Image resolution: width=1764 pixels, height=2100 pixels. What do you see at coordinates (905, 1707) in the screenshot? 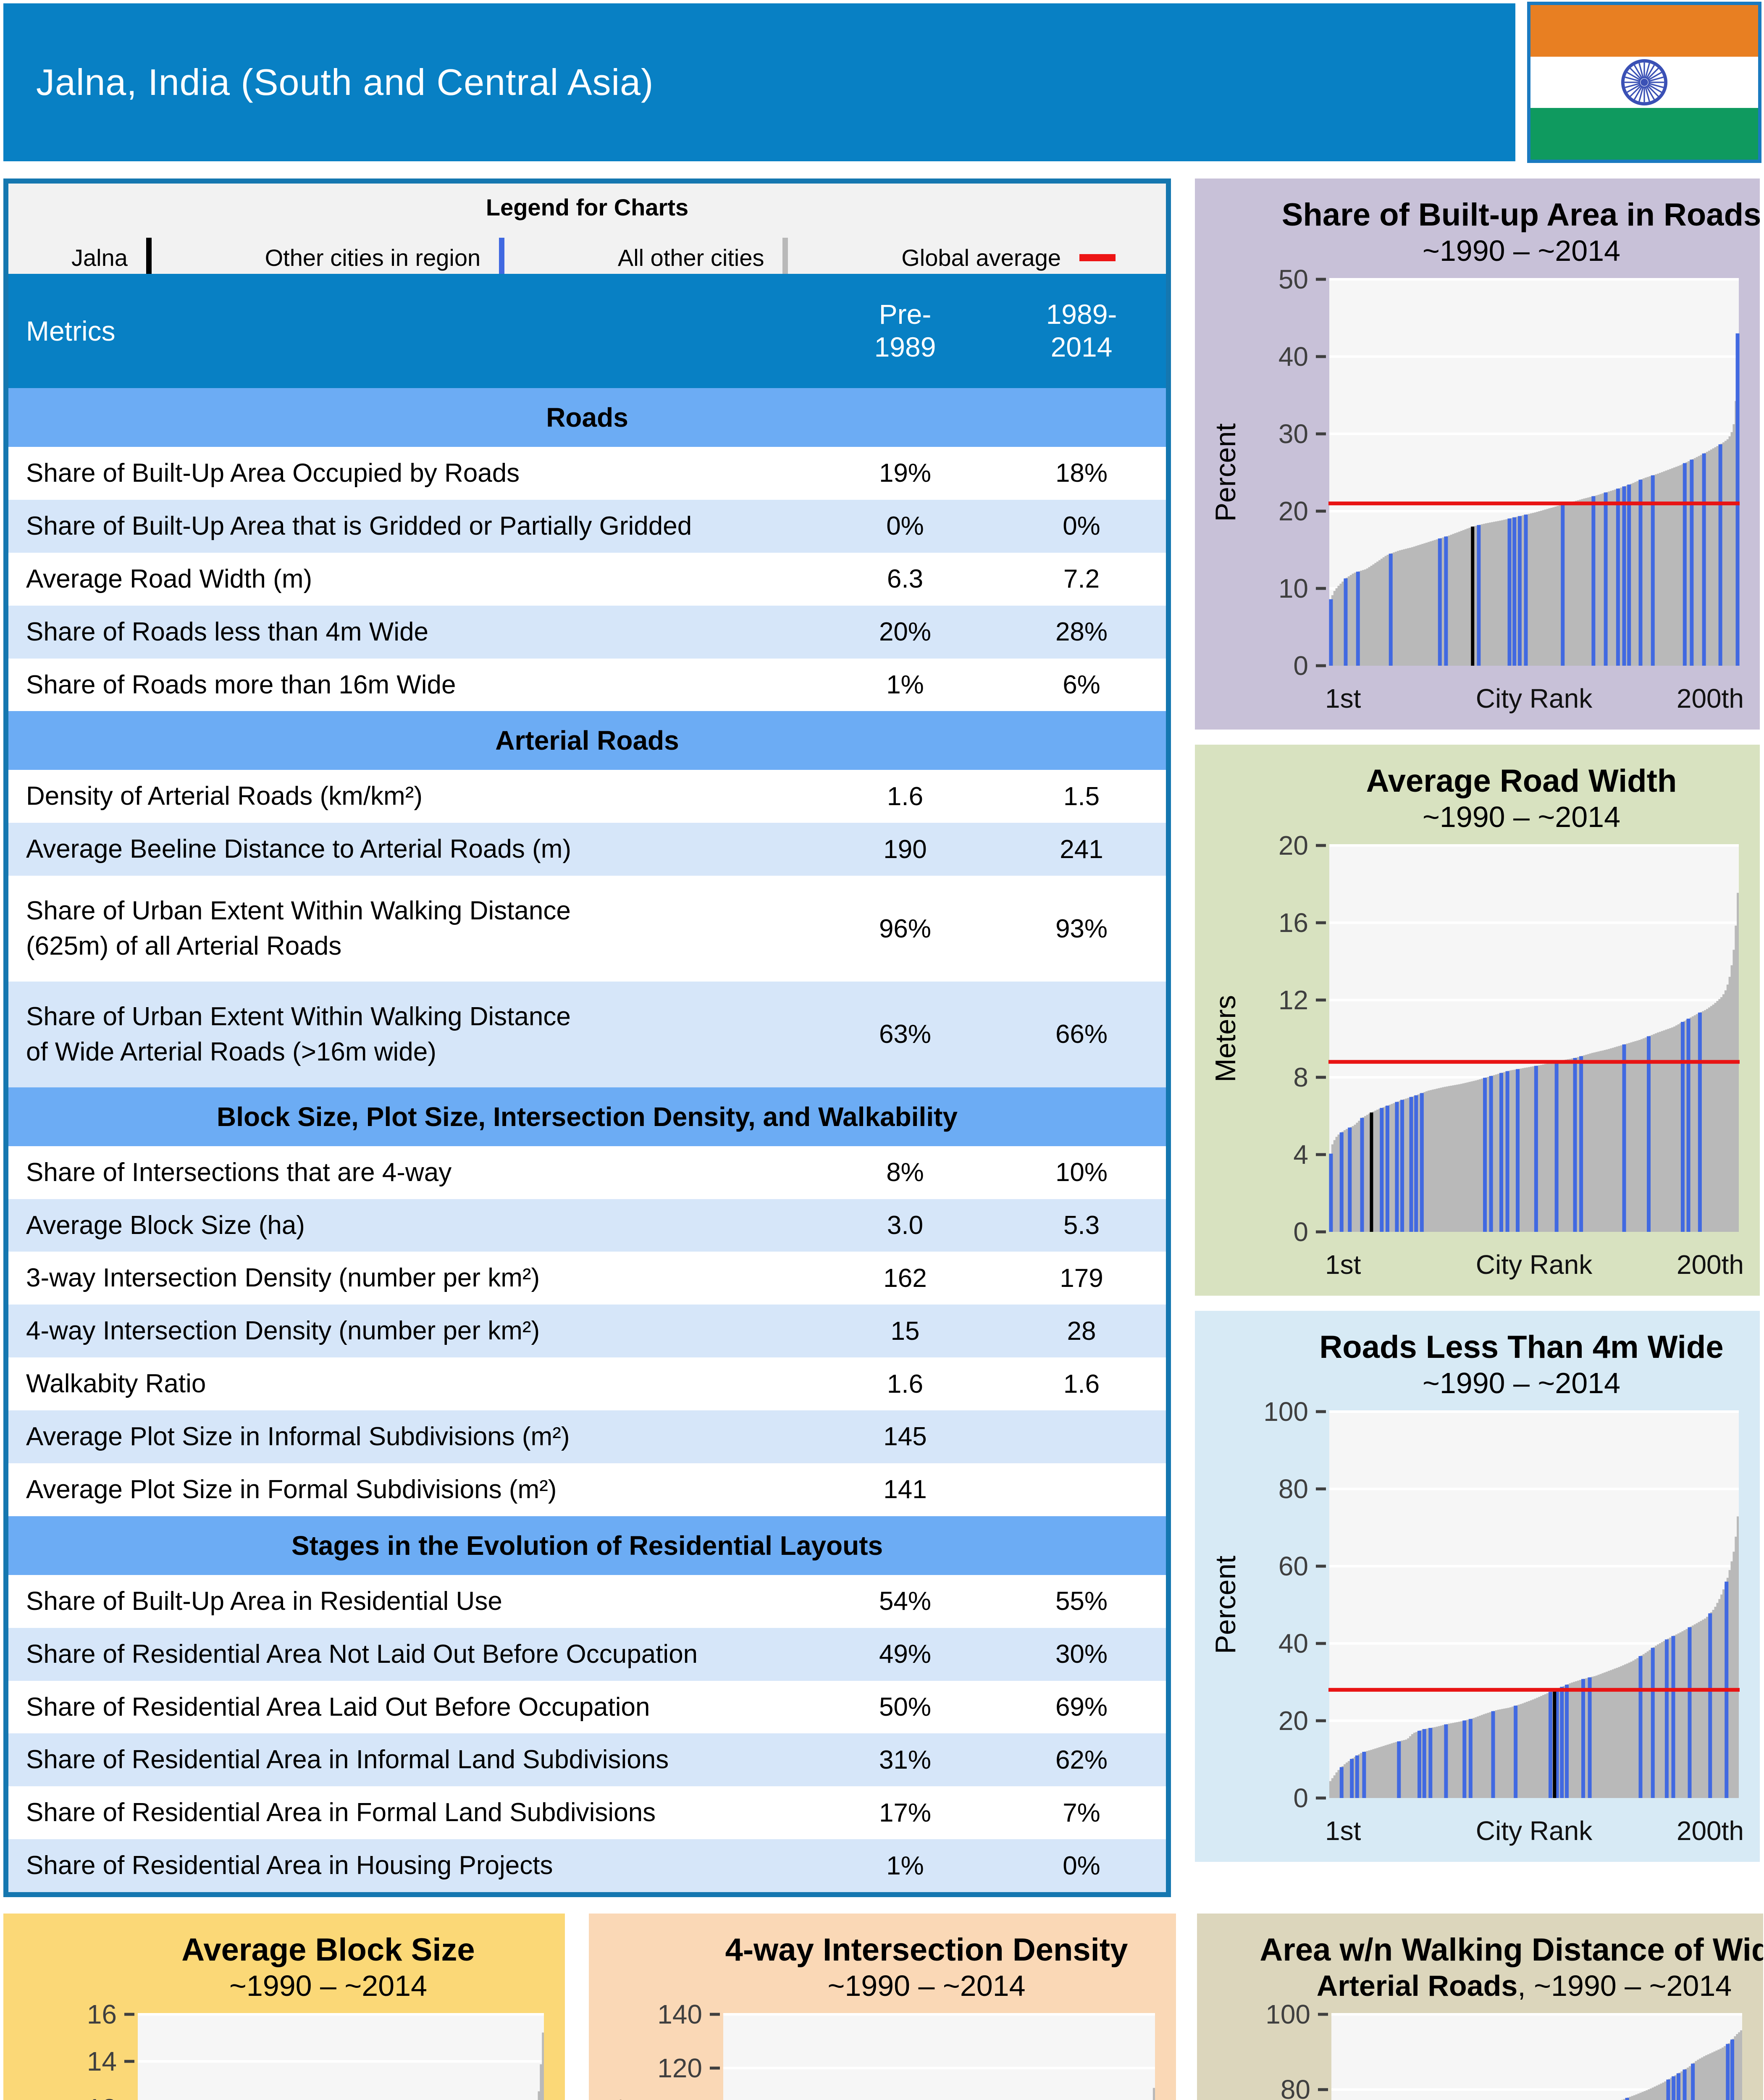
I see `row-value-pre-1989: 50%` at bounding box center [905, 1707].